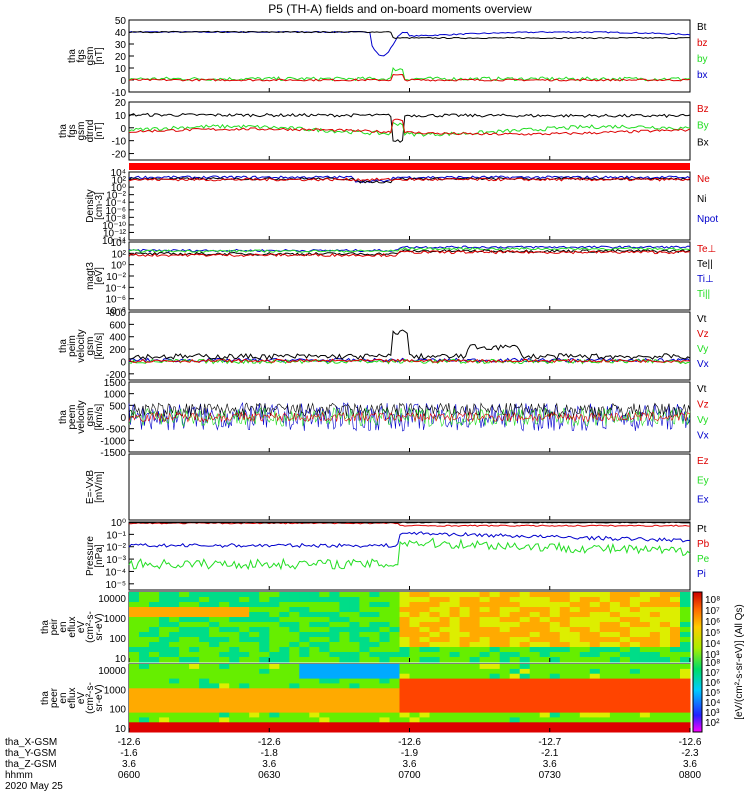 This screenshot has width=750, height=805. What do you see at coordinates (703, 500) in the screenshot?
I see `legend-entry: Ex` at bounding box center [703, 500].